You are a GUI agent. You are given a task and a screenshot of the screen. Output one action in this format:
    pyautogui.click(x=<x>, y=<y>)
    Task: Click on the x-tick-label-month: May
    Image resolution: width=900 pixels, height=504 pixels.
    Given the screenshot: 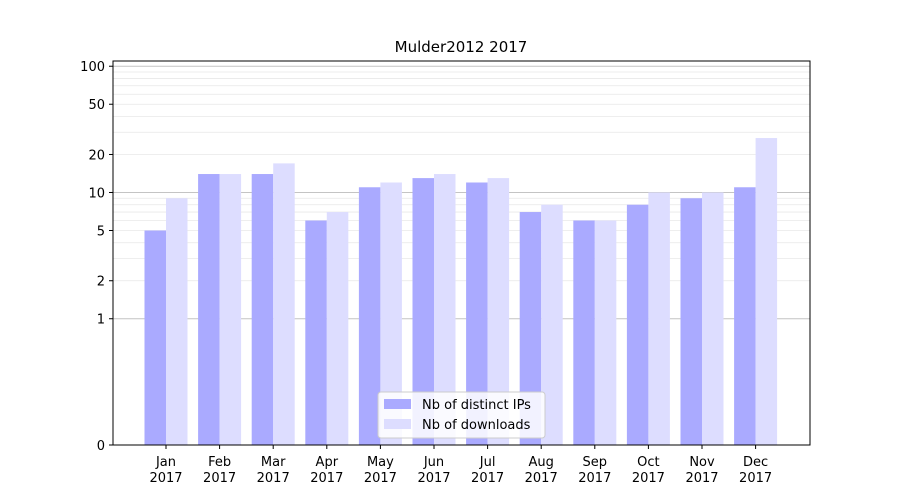 What is the action you would take?
    pyautogui.click(x=380, y=462)
    